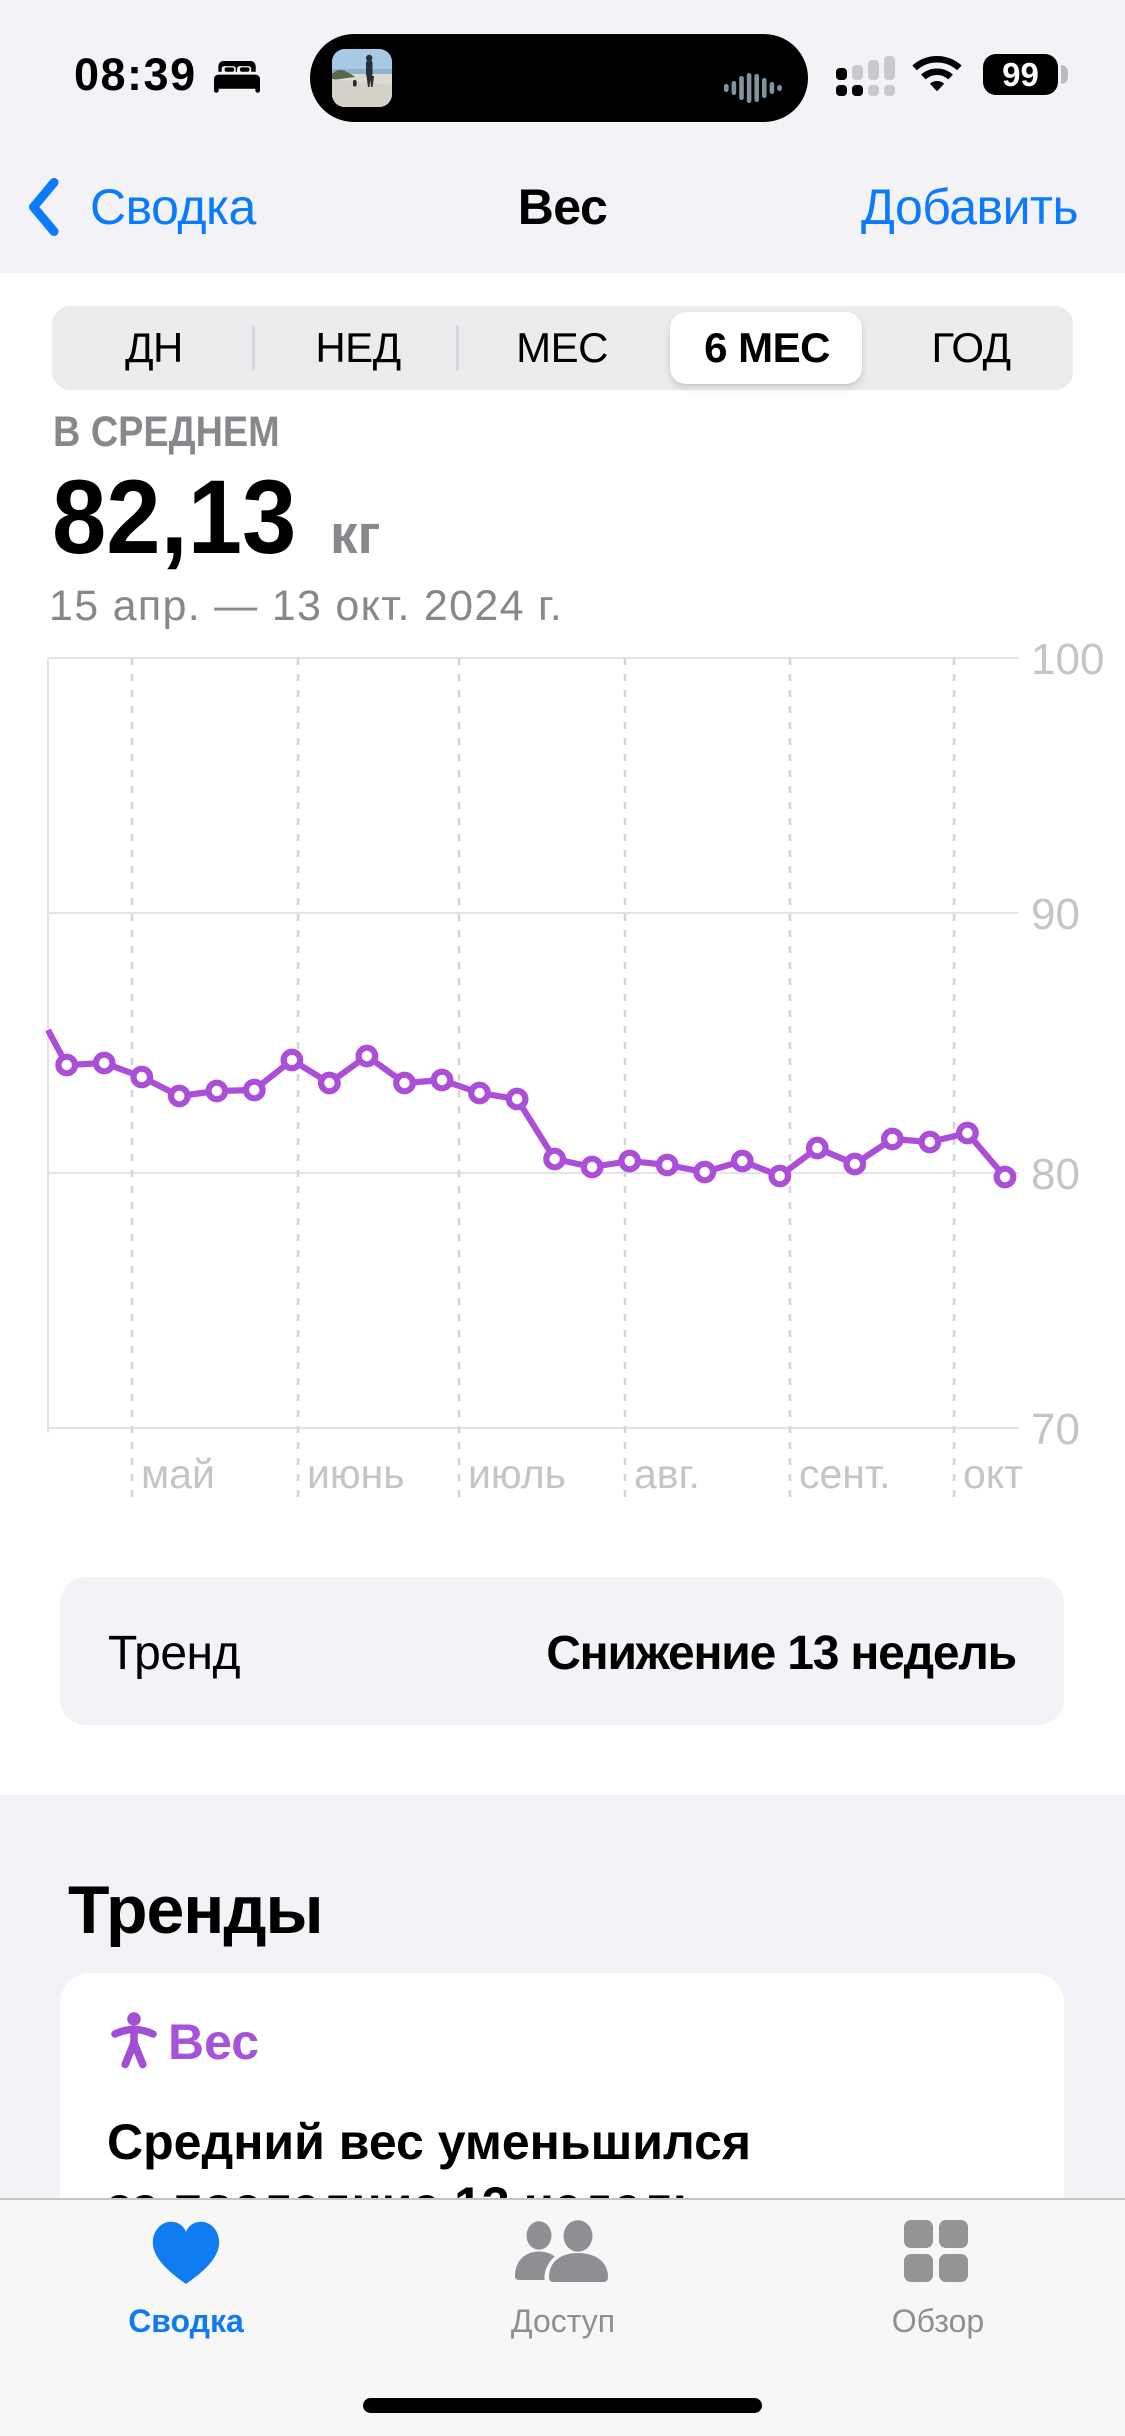 Image resolution: width=1125 pixels, height=2436 pixels. What do you see at coordinates (178, 1474) in the screenshot?
I see `svg-text: май` at bounding box center [178, 1474].